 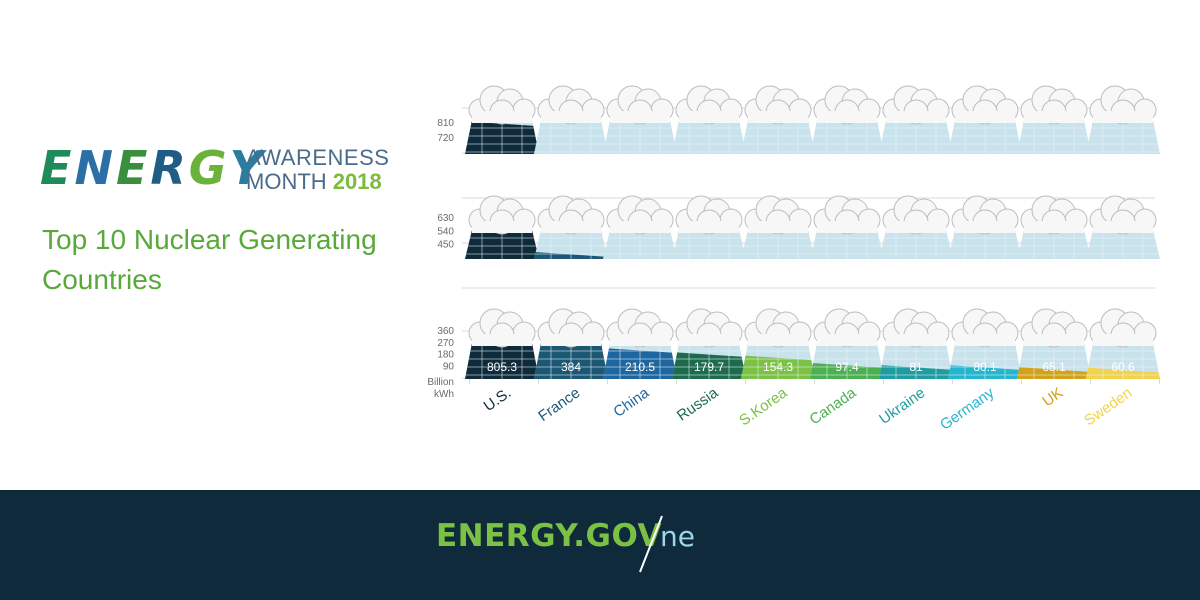 I want to click on bar-value-label: 65.1, so click(x=1054, y=367).